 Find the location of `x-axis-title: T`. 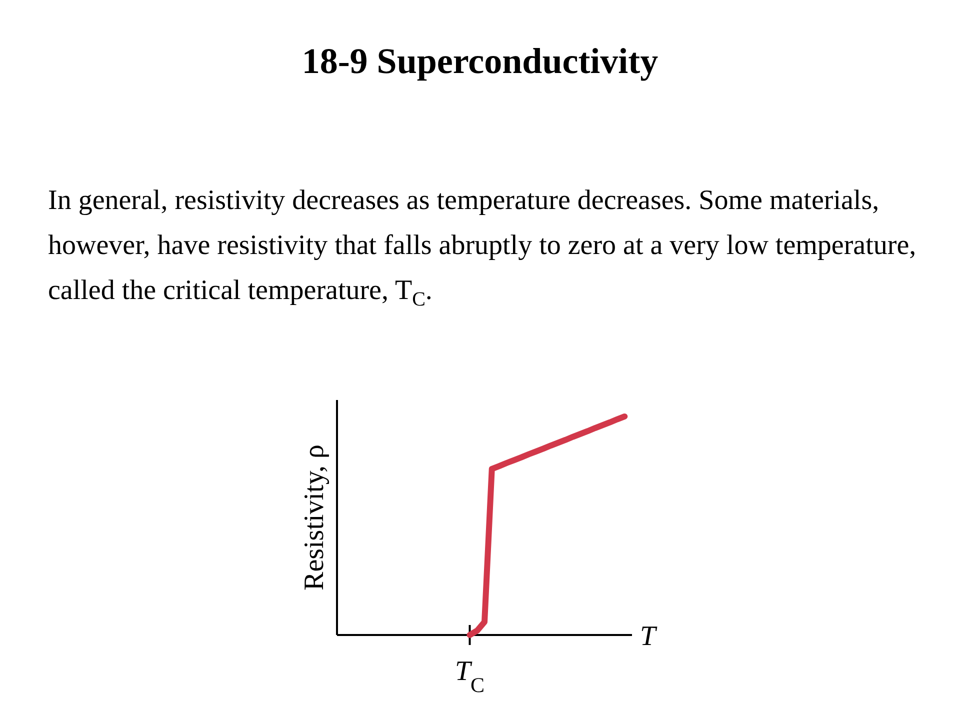

x-axis-title: T is located at coordinates (649, 636).